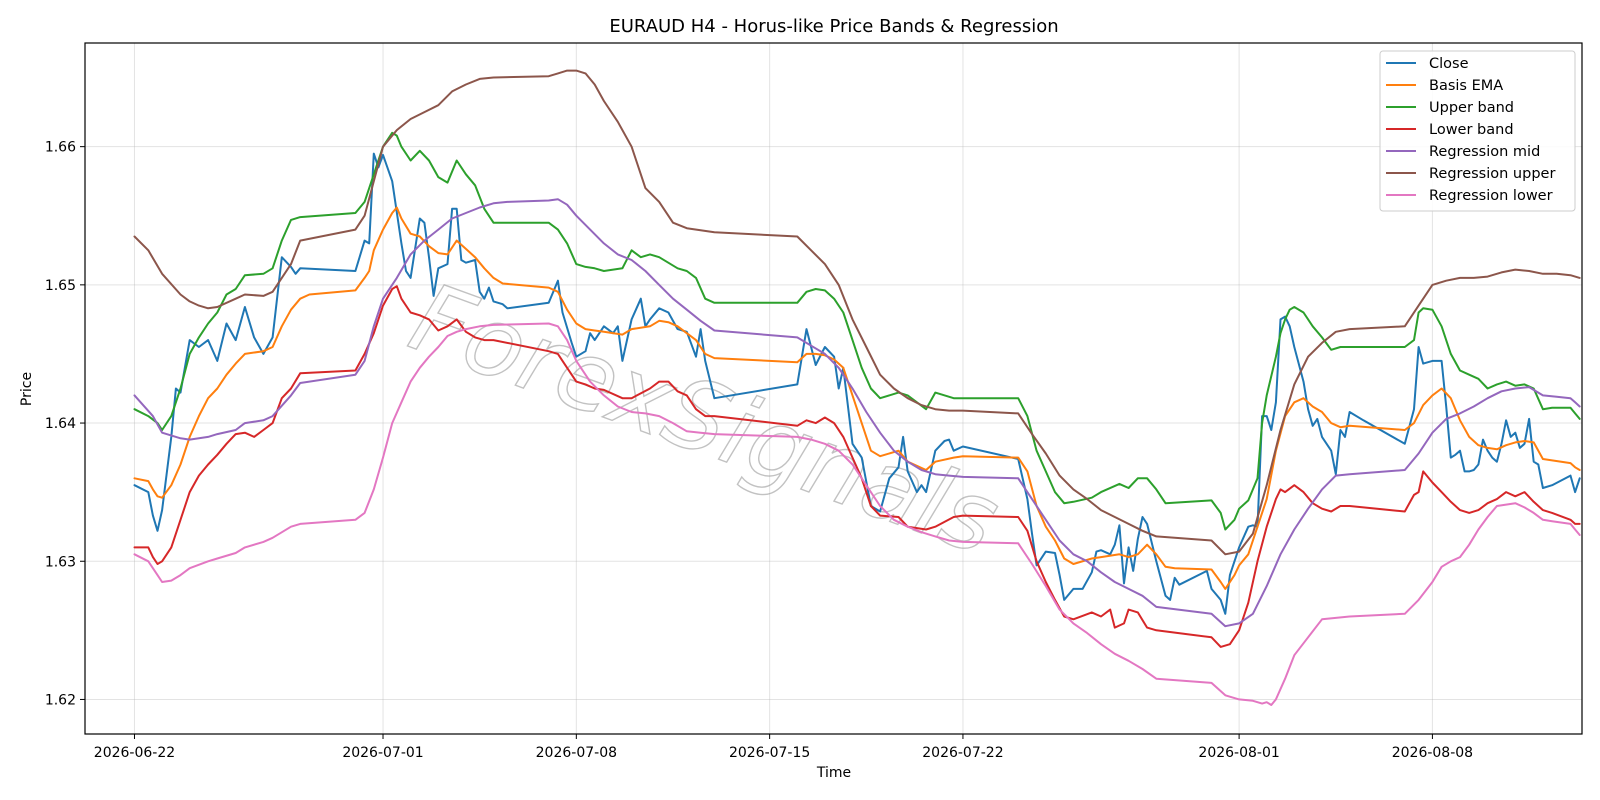  I want to click on y-tick-label: 1.66, so click(60, 148).